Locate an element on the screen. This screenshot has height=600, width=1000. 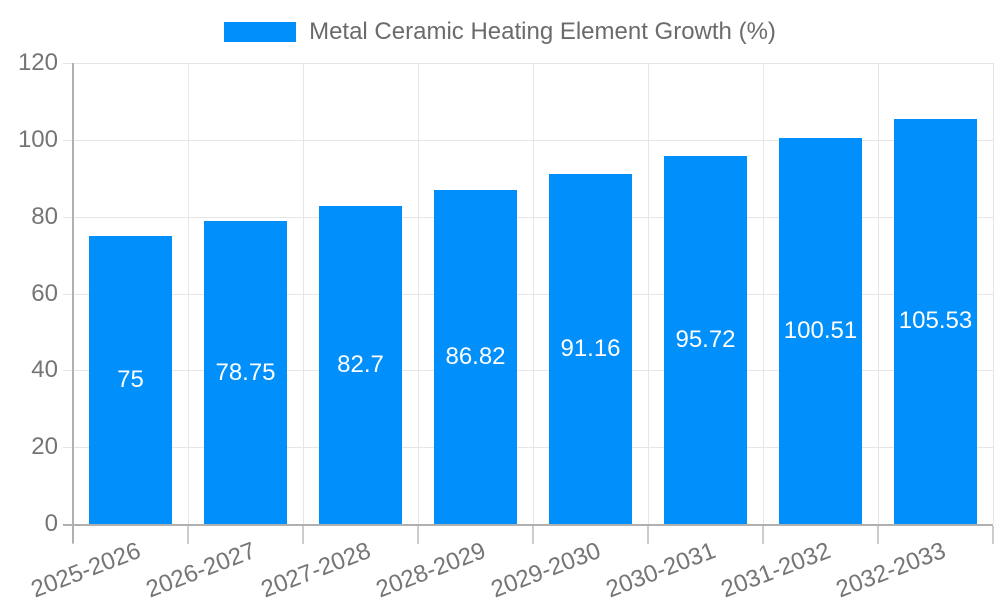
x-tick-label: 2028-2029 is located at coordinates (430, 568).